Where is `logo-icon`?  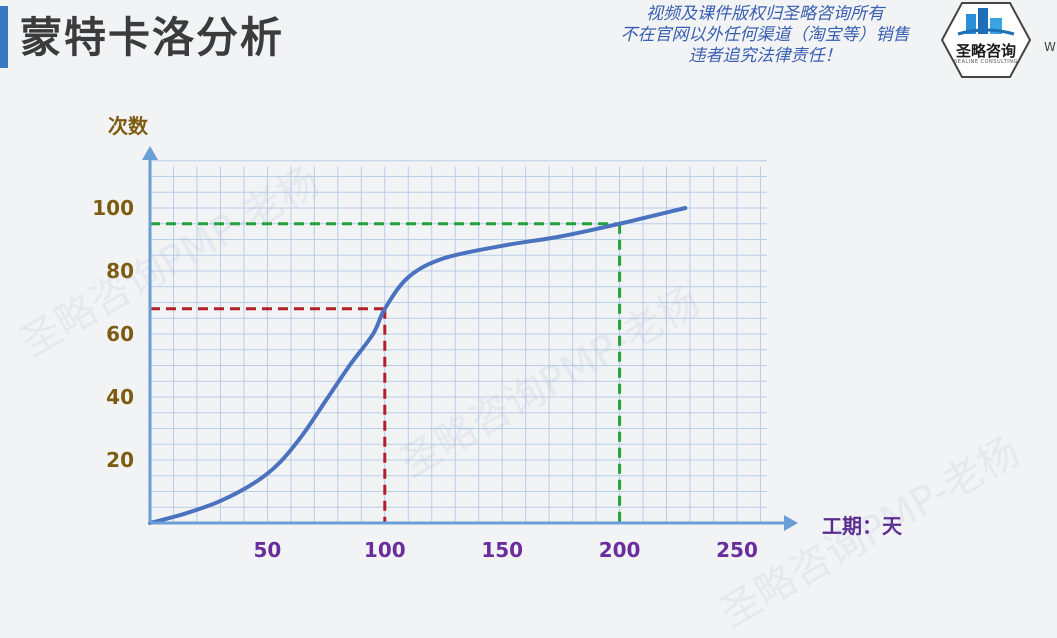 logo-icon is located at coordinates (986, 40).